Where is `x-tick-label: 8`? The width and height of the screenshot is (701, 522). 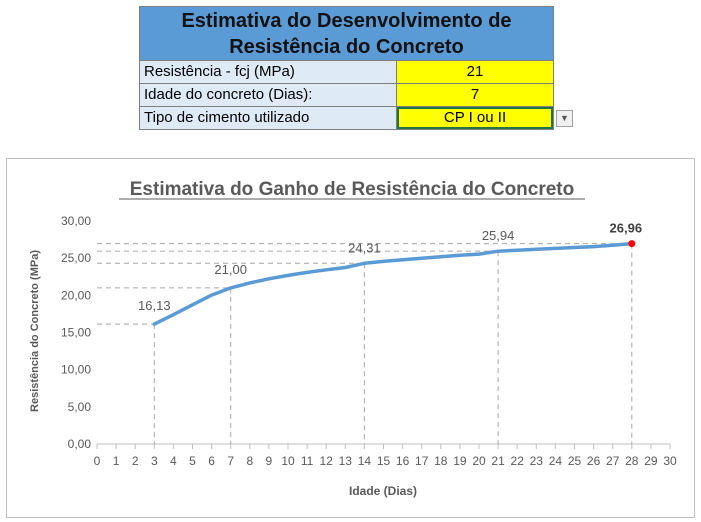 x-tick-label: 8 is located at coordinates (249, 461).